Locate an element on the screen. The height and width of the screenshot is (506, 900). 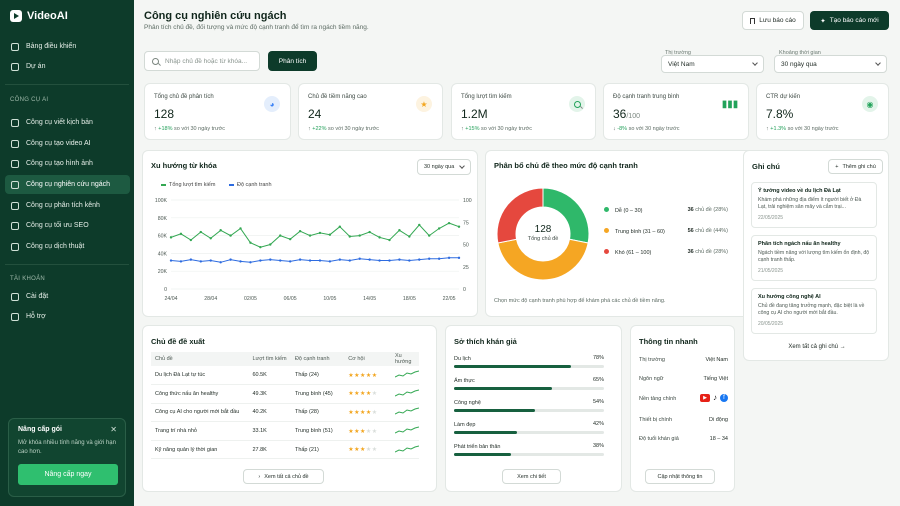
analyze-button: Phân tích is located at coordinates (292, 61).